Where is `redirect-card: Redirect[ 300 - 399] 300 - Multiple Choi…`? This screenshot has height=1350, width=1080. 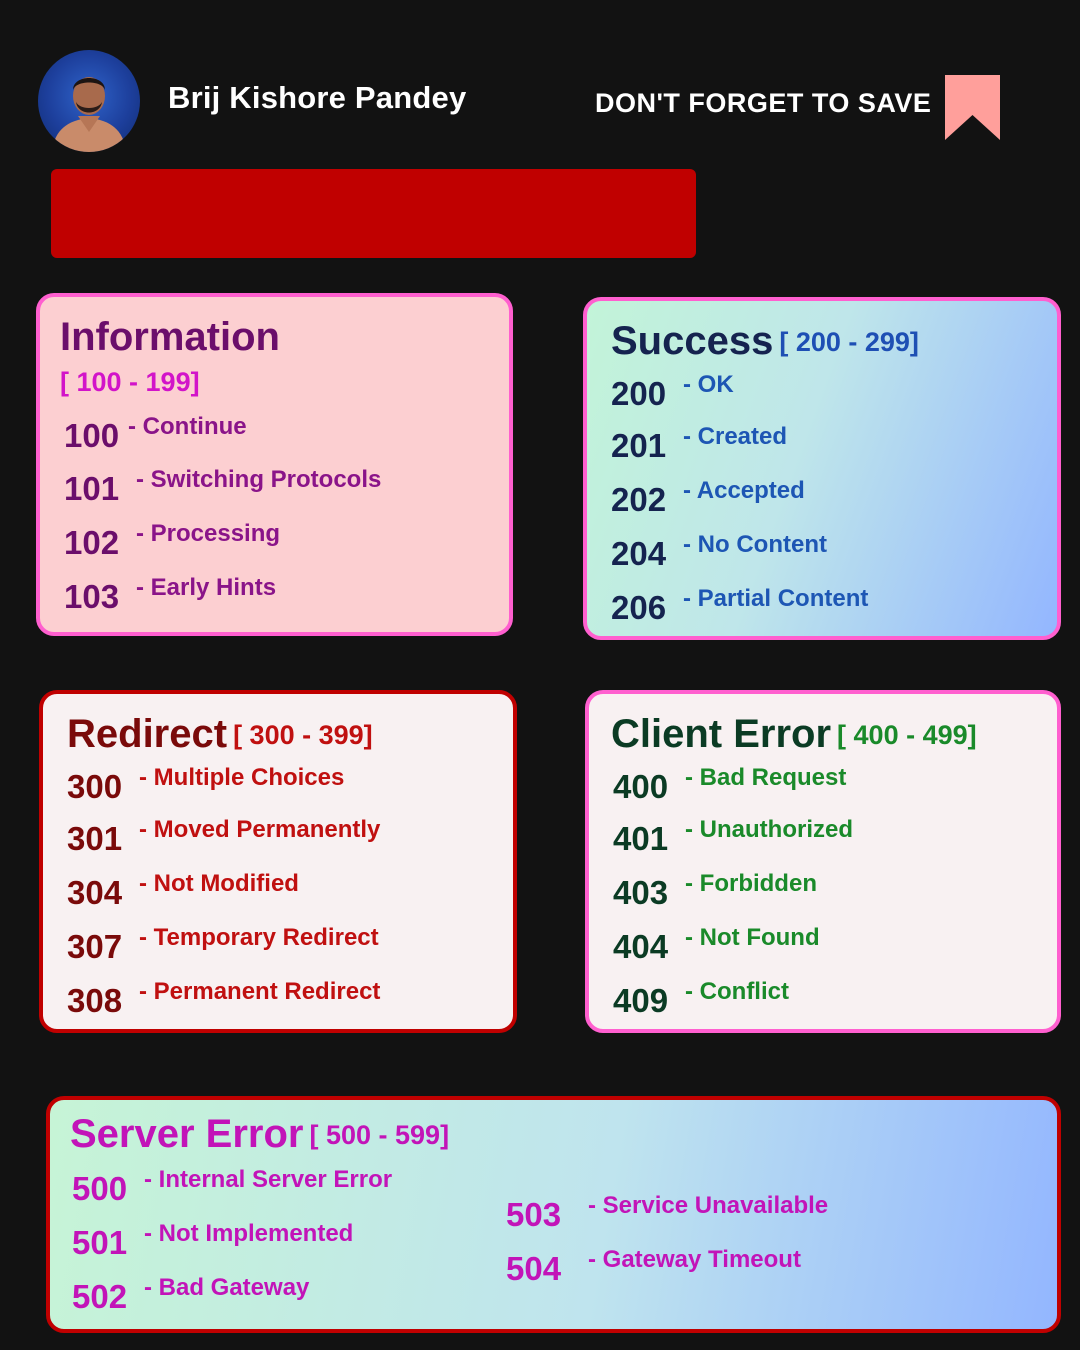 redirect-card: Redirect[ 300 - 399] 300 - Multiple Choi… is located at coordinates (278, 861).